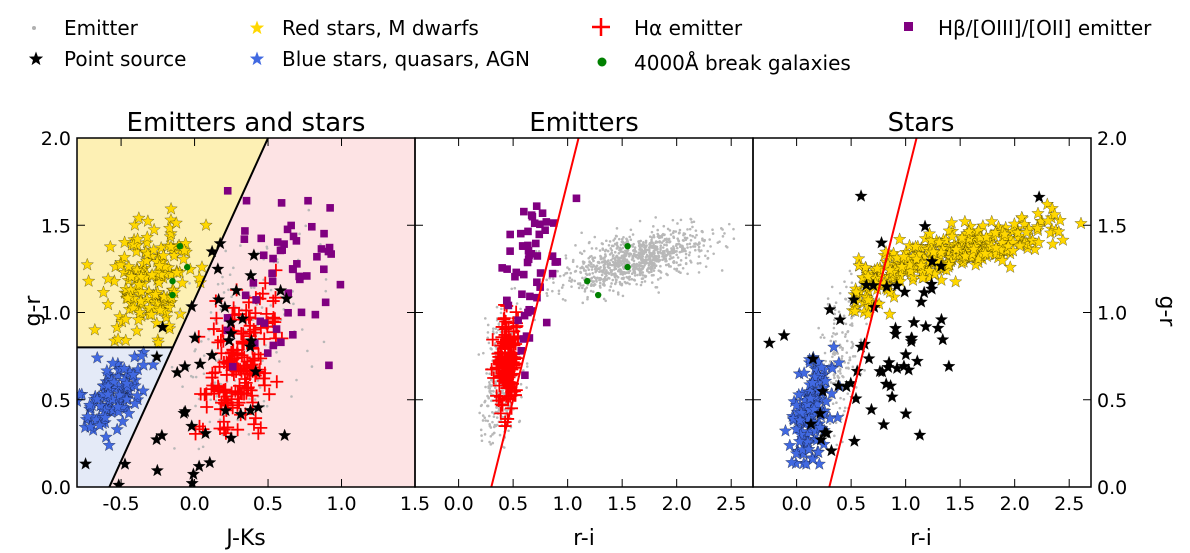 The image size is (1190, 553). I want to click on legend-item-red-stars: Red stars, M dwarfs, so click(364, 28).